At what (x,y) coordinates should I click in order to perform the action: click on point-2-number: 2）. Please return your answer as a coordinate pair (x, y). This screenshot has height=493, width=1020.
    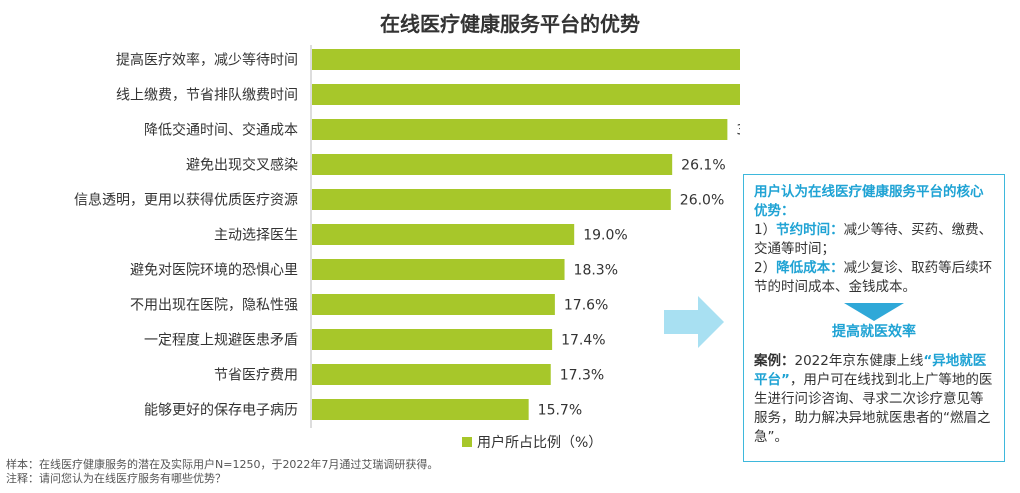
    Looking at the image, I should click on (765, 268).